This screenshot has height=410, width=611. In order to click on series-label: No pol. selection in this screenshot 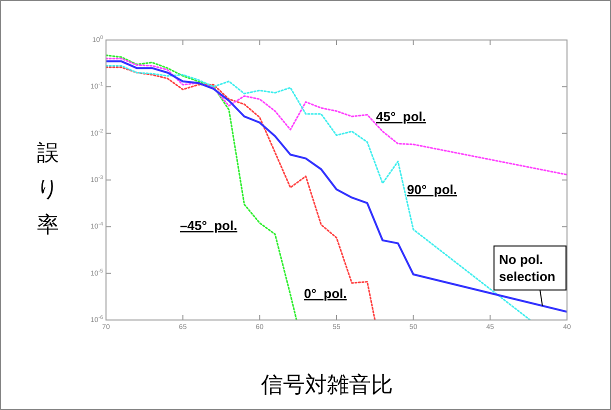, I will do `click(527, 268)`.